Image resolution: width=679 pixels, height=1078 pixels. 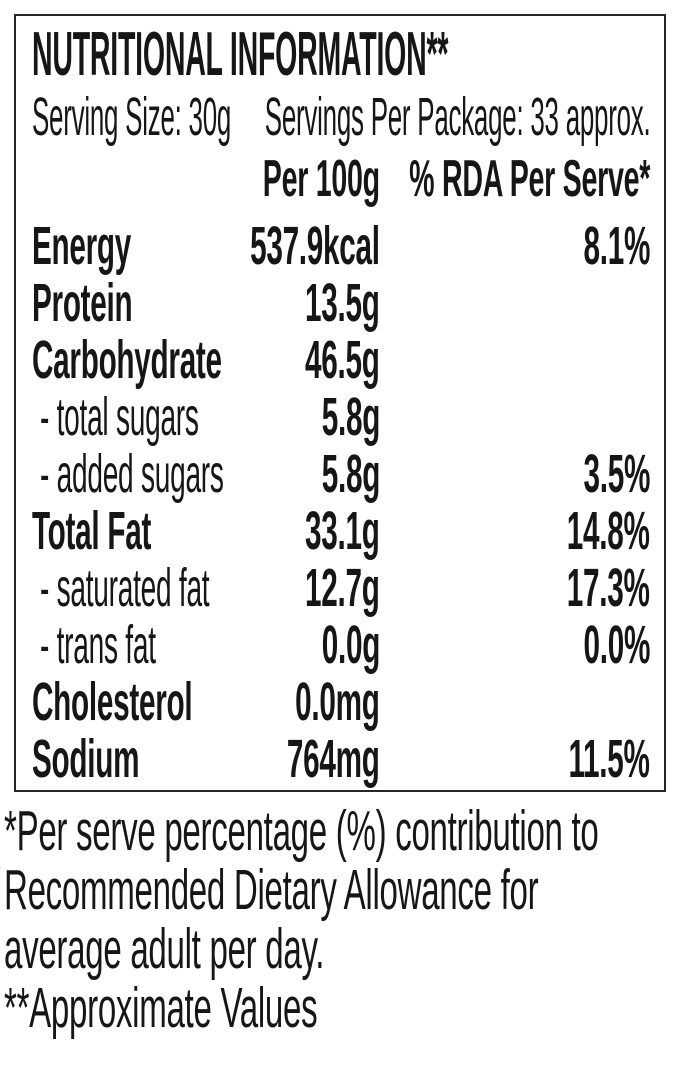 What do you see at coordinates (271, 890) in the screenshot?
I see `footnote-text: Recommended Dietary Allowance for` at bounding box center [271, 890].